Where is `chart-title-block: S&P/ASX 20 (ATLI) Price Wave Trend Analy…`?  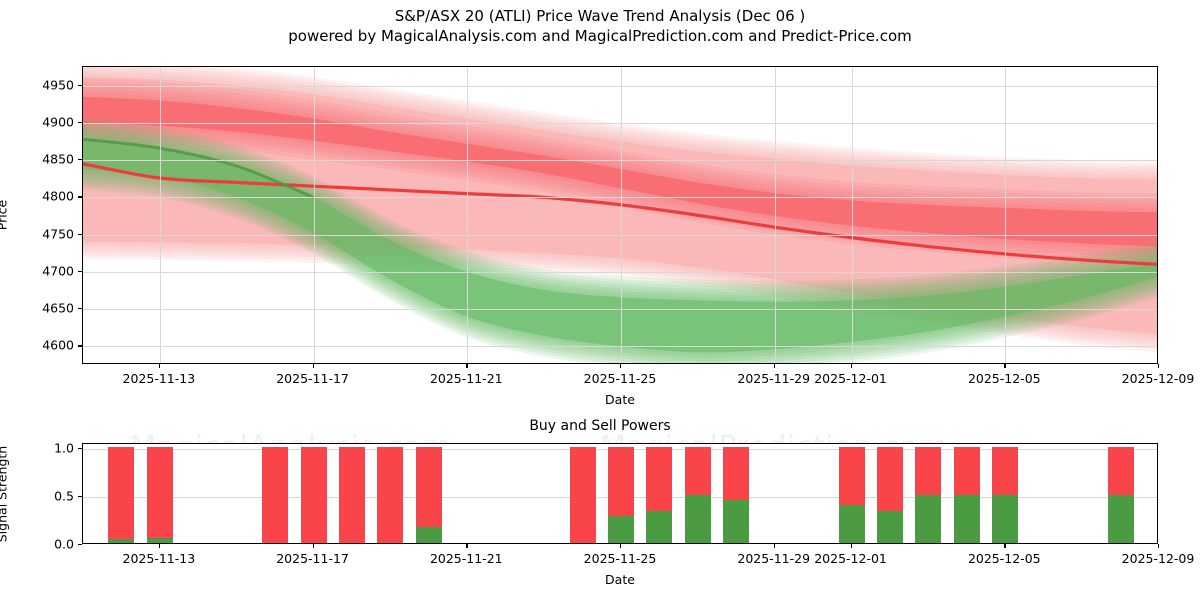
chart-title-block: S&P/ASX 20 (ATLI) Price Wave Trend Analy… is located at coordinates (600, 26).